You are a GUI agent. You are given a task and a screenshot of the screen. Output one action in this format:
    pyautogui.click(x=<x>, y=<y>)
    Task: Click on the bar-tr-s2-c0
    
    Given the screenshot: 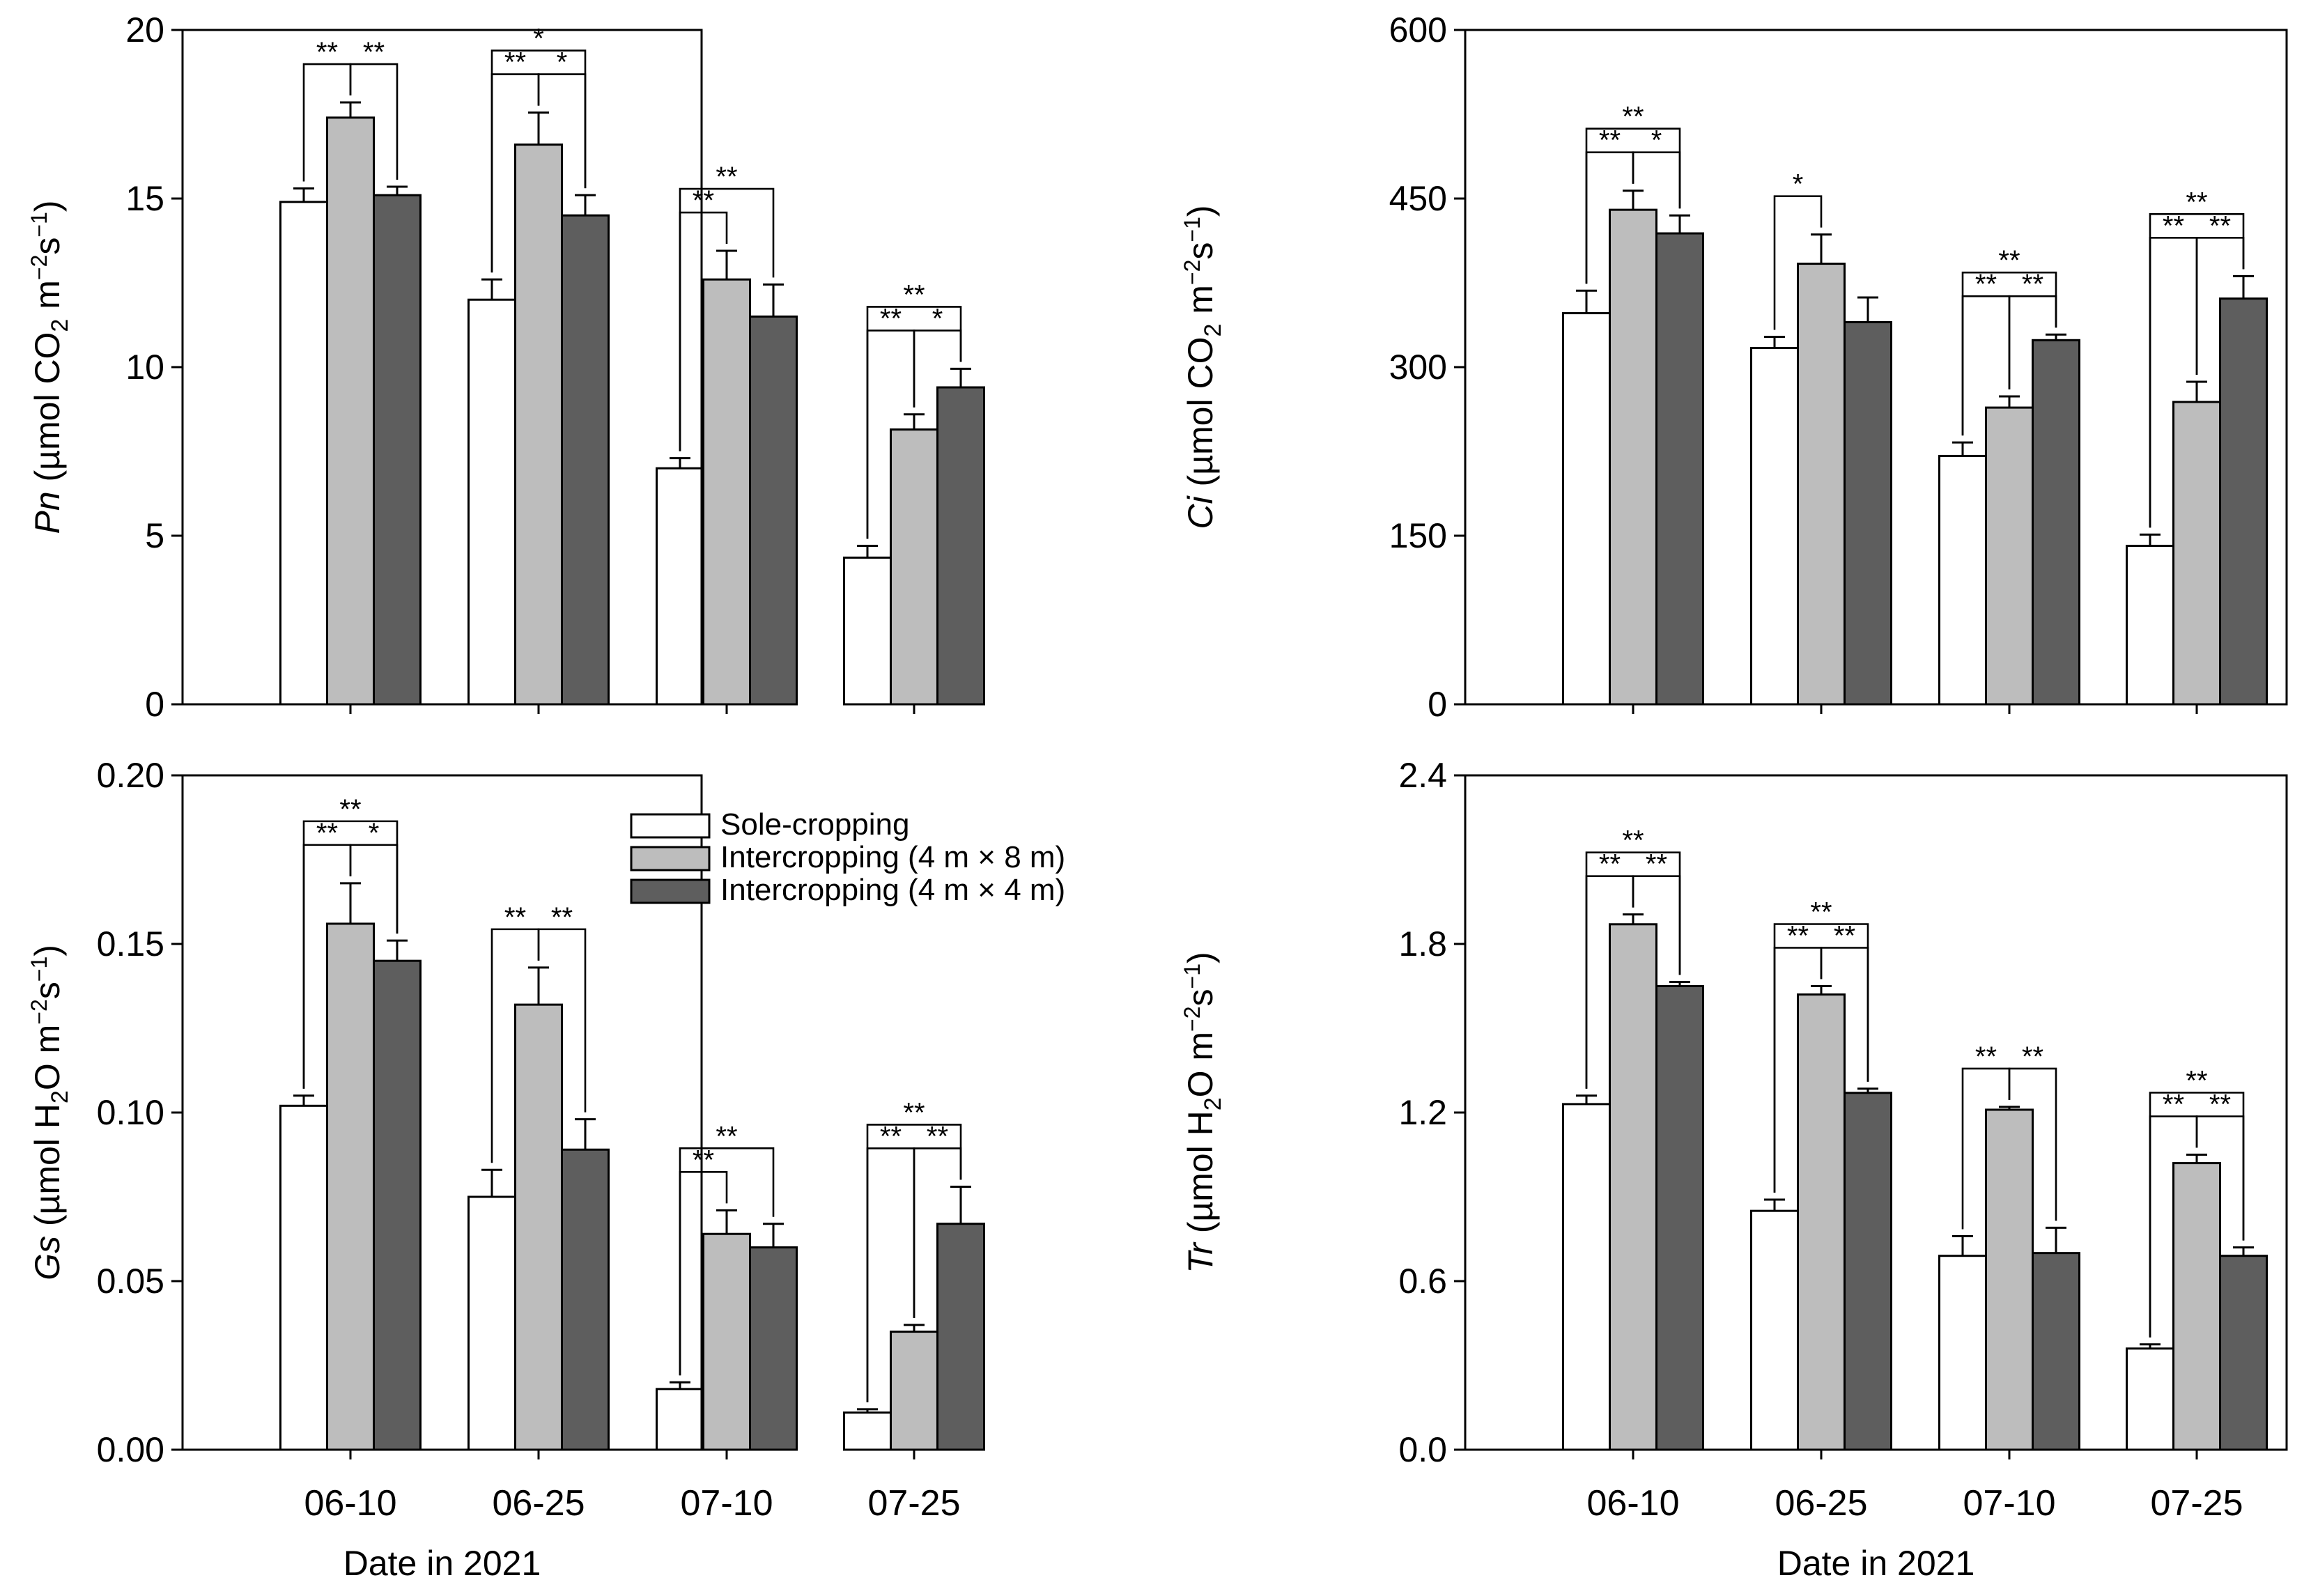 What is the action you would take?
    pyautogui.click(x=1680, y=1218)
    